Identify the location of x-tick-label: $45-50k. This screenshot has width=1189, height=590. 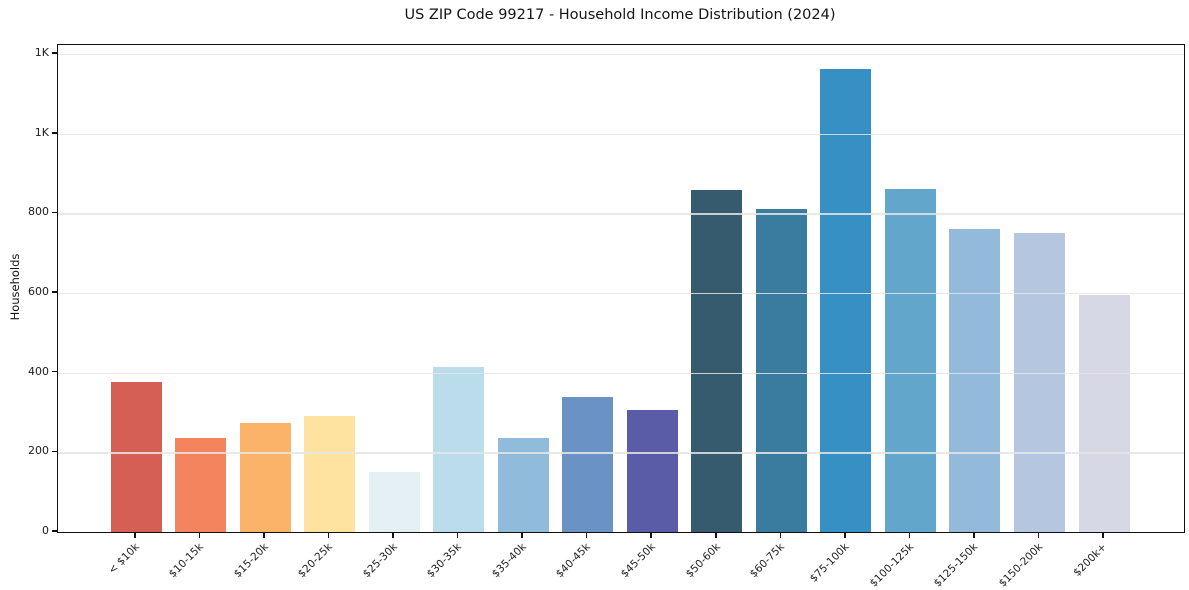
(638, 561).